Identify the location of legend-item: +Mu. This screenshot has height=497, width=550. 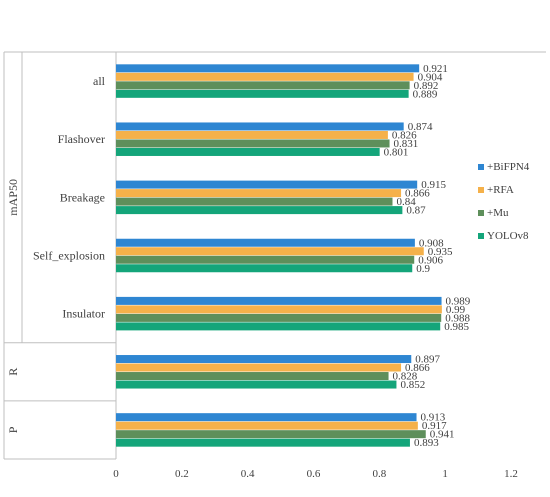
(514, 212).